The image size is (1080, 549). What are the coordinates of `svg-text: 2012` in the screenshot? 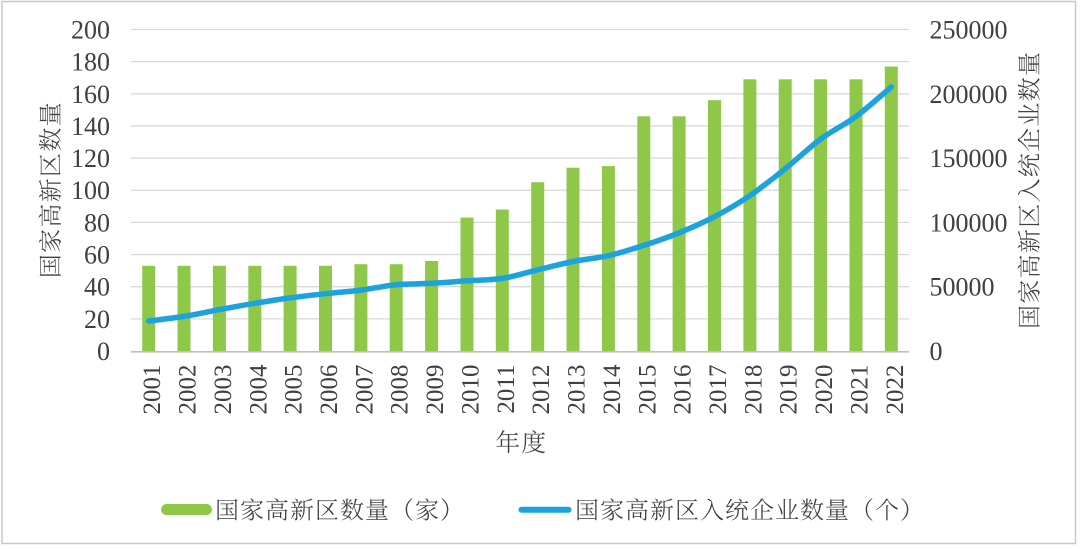 It's located at (541, 390).